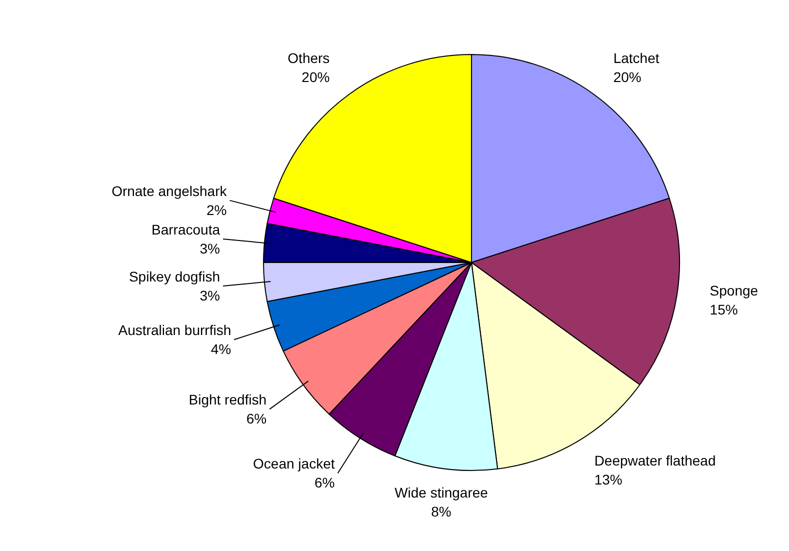  What do you see at coordinates (175, 330) in the screenshot?
I see `slice-label: Australian burrfish` at bounding box center [175, 330].